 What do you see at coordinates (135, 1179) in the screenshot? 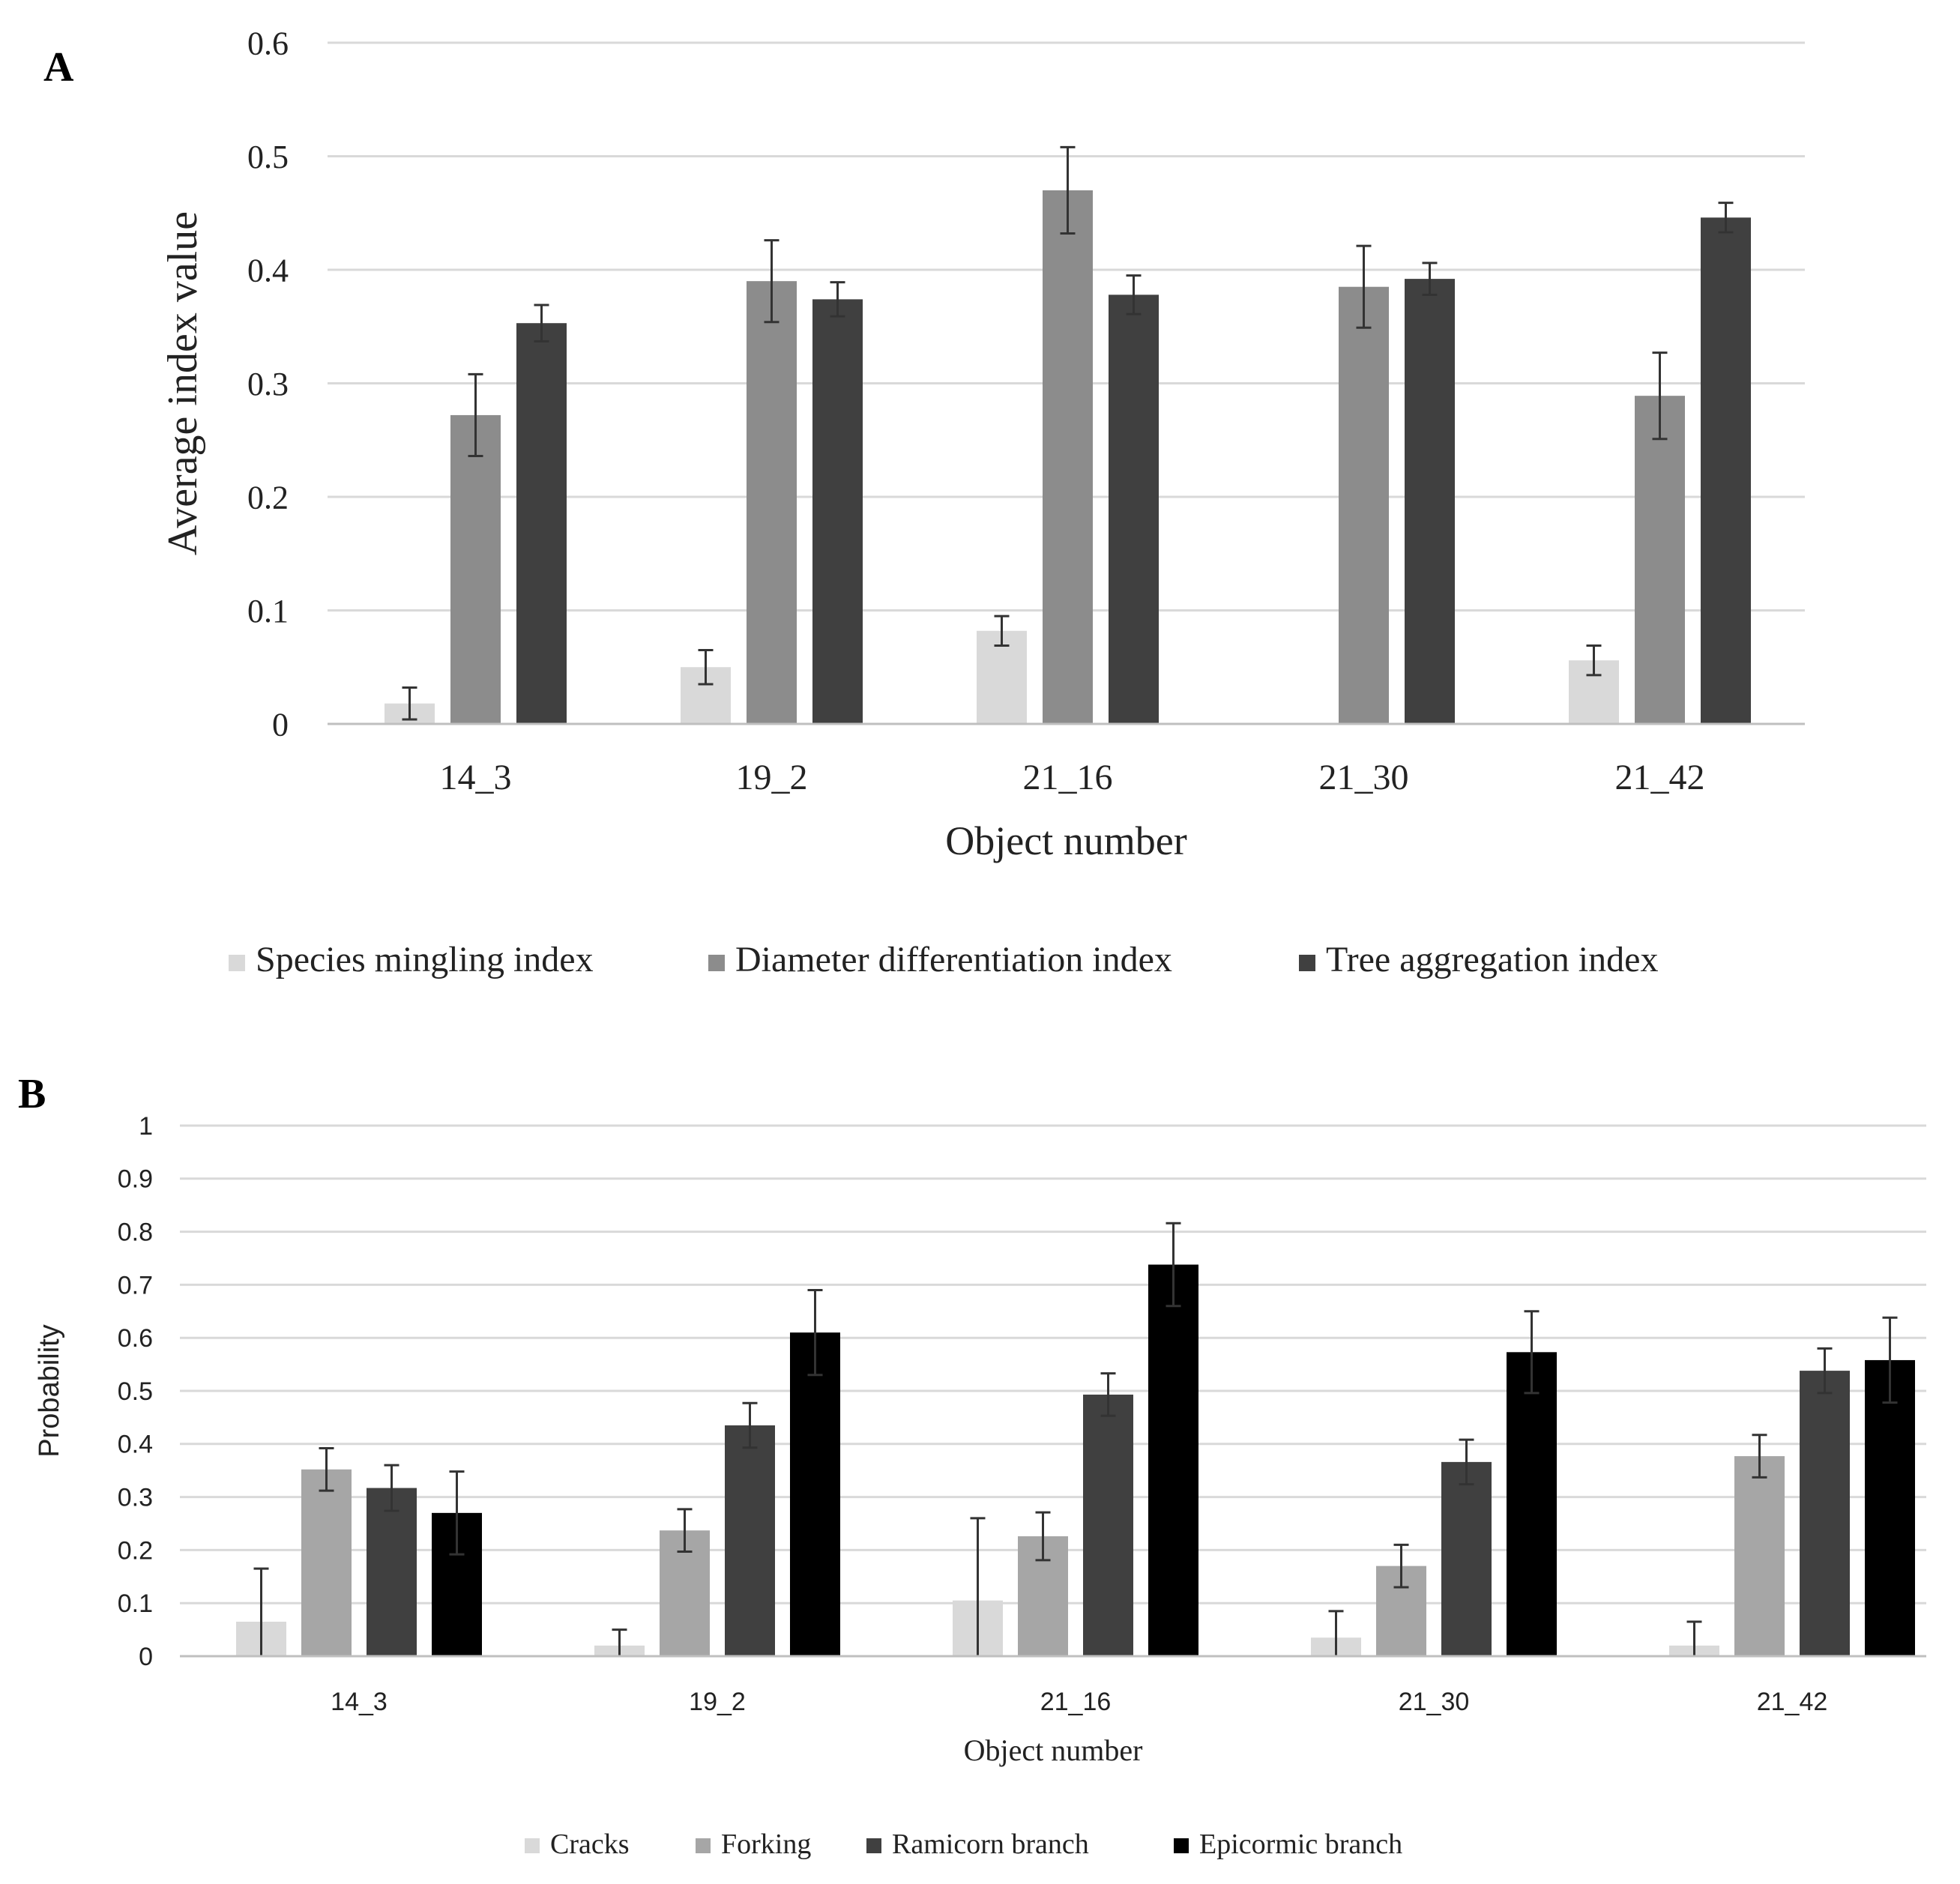
I see `y-tick-label: 0.9` at bounding box center [135, 1179].